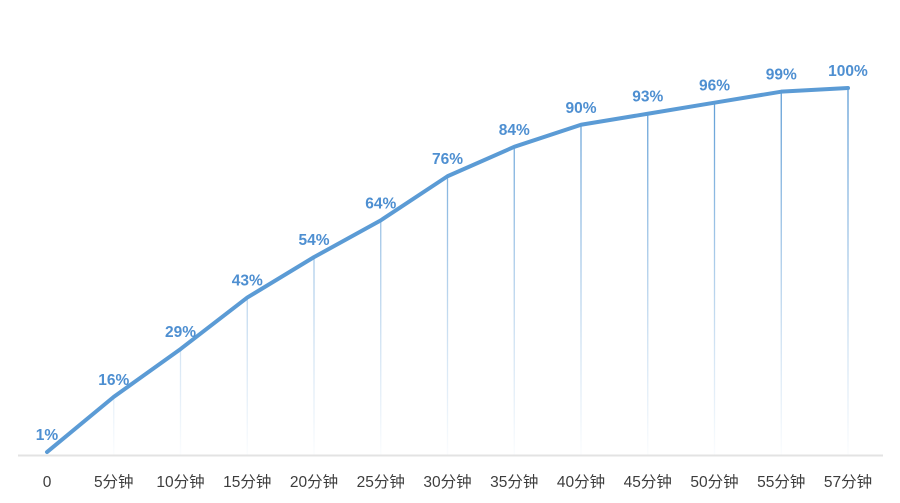 This screenshot has height=503, width=900. Describe the element at coordinates (580, 108) in the screenshot. I see `data-point-label: 90%` at that location.